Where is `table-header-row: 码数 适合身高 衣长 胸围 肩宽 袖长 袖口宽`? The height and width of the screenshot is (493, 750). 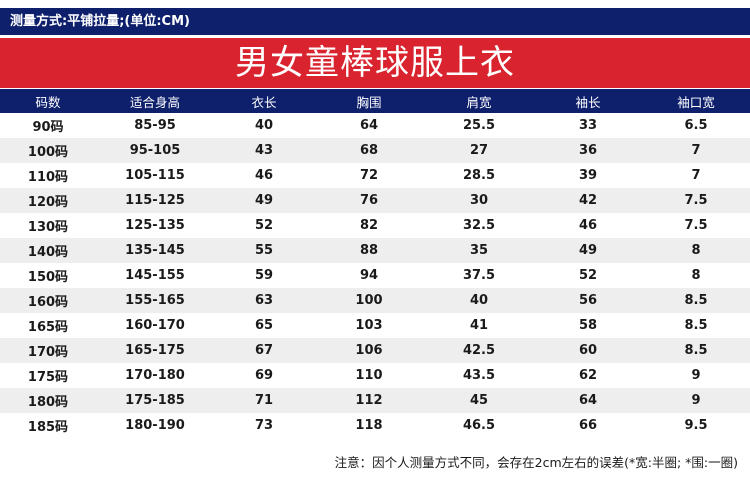
table-header-row: 码数 适合身高 衣长 胸围 肩宽 袖长 袖口宽 is located at coordinates (375, 101).